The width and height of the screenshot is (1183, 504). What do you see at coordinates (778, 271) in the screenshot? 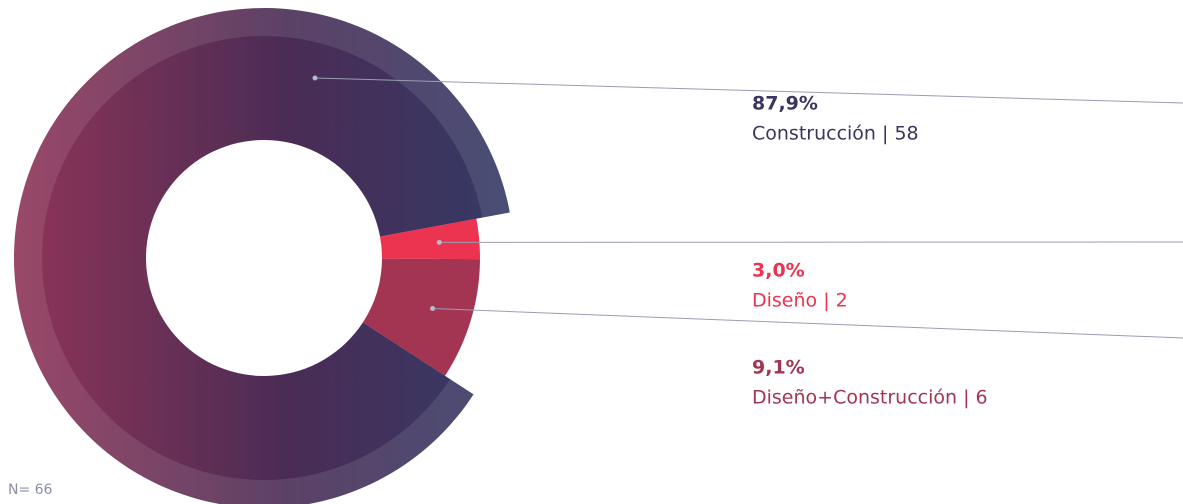
I see `value-label: 3,0%` at bounding box center [778, 271].